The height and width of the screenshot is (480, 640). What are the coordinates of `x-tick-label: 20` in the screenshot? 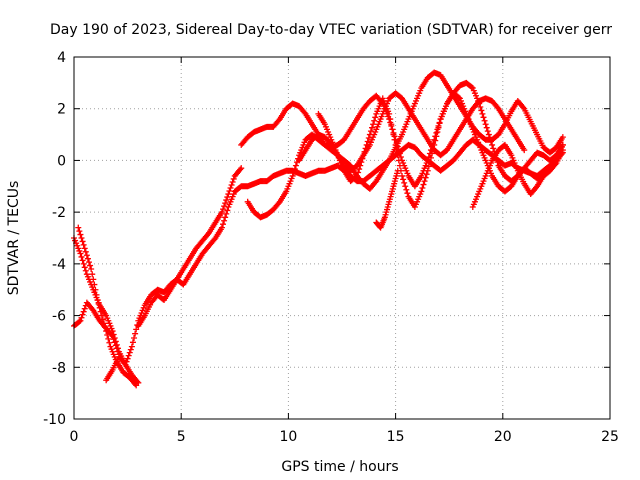 It's located at (503, 437).